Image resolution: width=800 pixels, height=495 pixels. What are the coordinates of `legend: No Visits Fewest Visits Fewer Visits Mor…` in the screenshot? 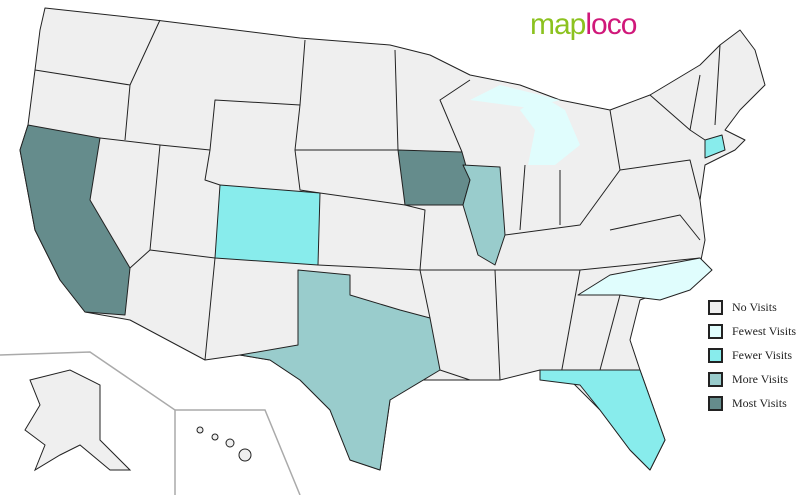 It's located at (752, 355).